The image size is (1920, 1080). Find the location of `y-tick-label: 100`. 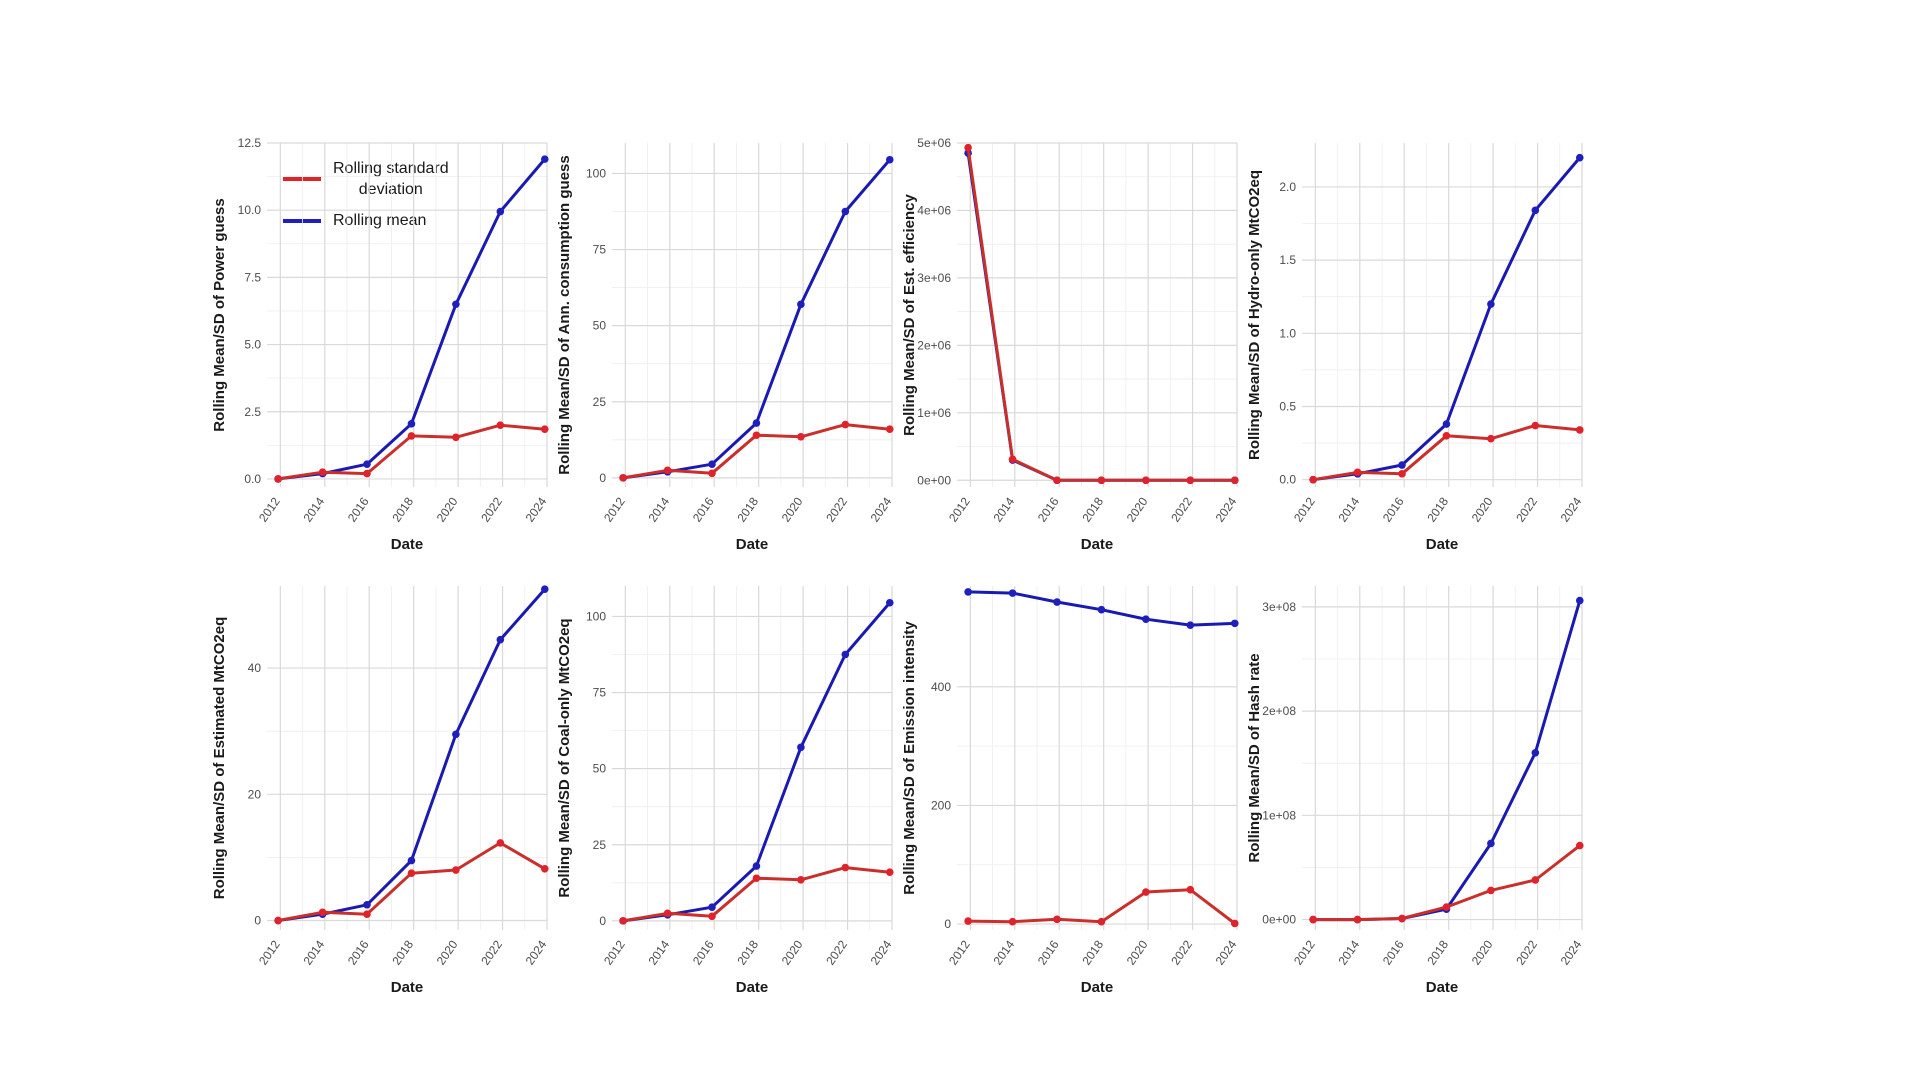

y-tick-label: 100 is located at coordinates (596, 173).